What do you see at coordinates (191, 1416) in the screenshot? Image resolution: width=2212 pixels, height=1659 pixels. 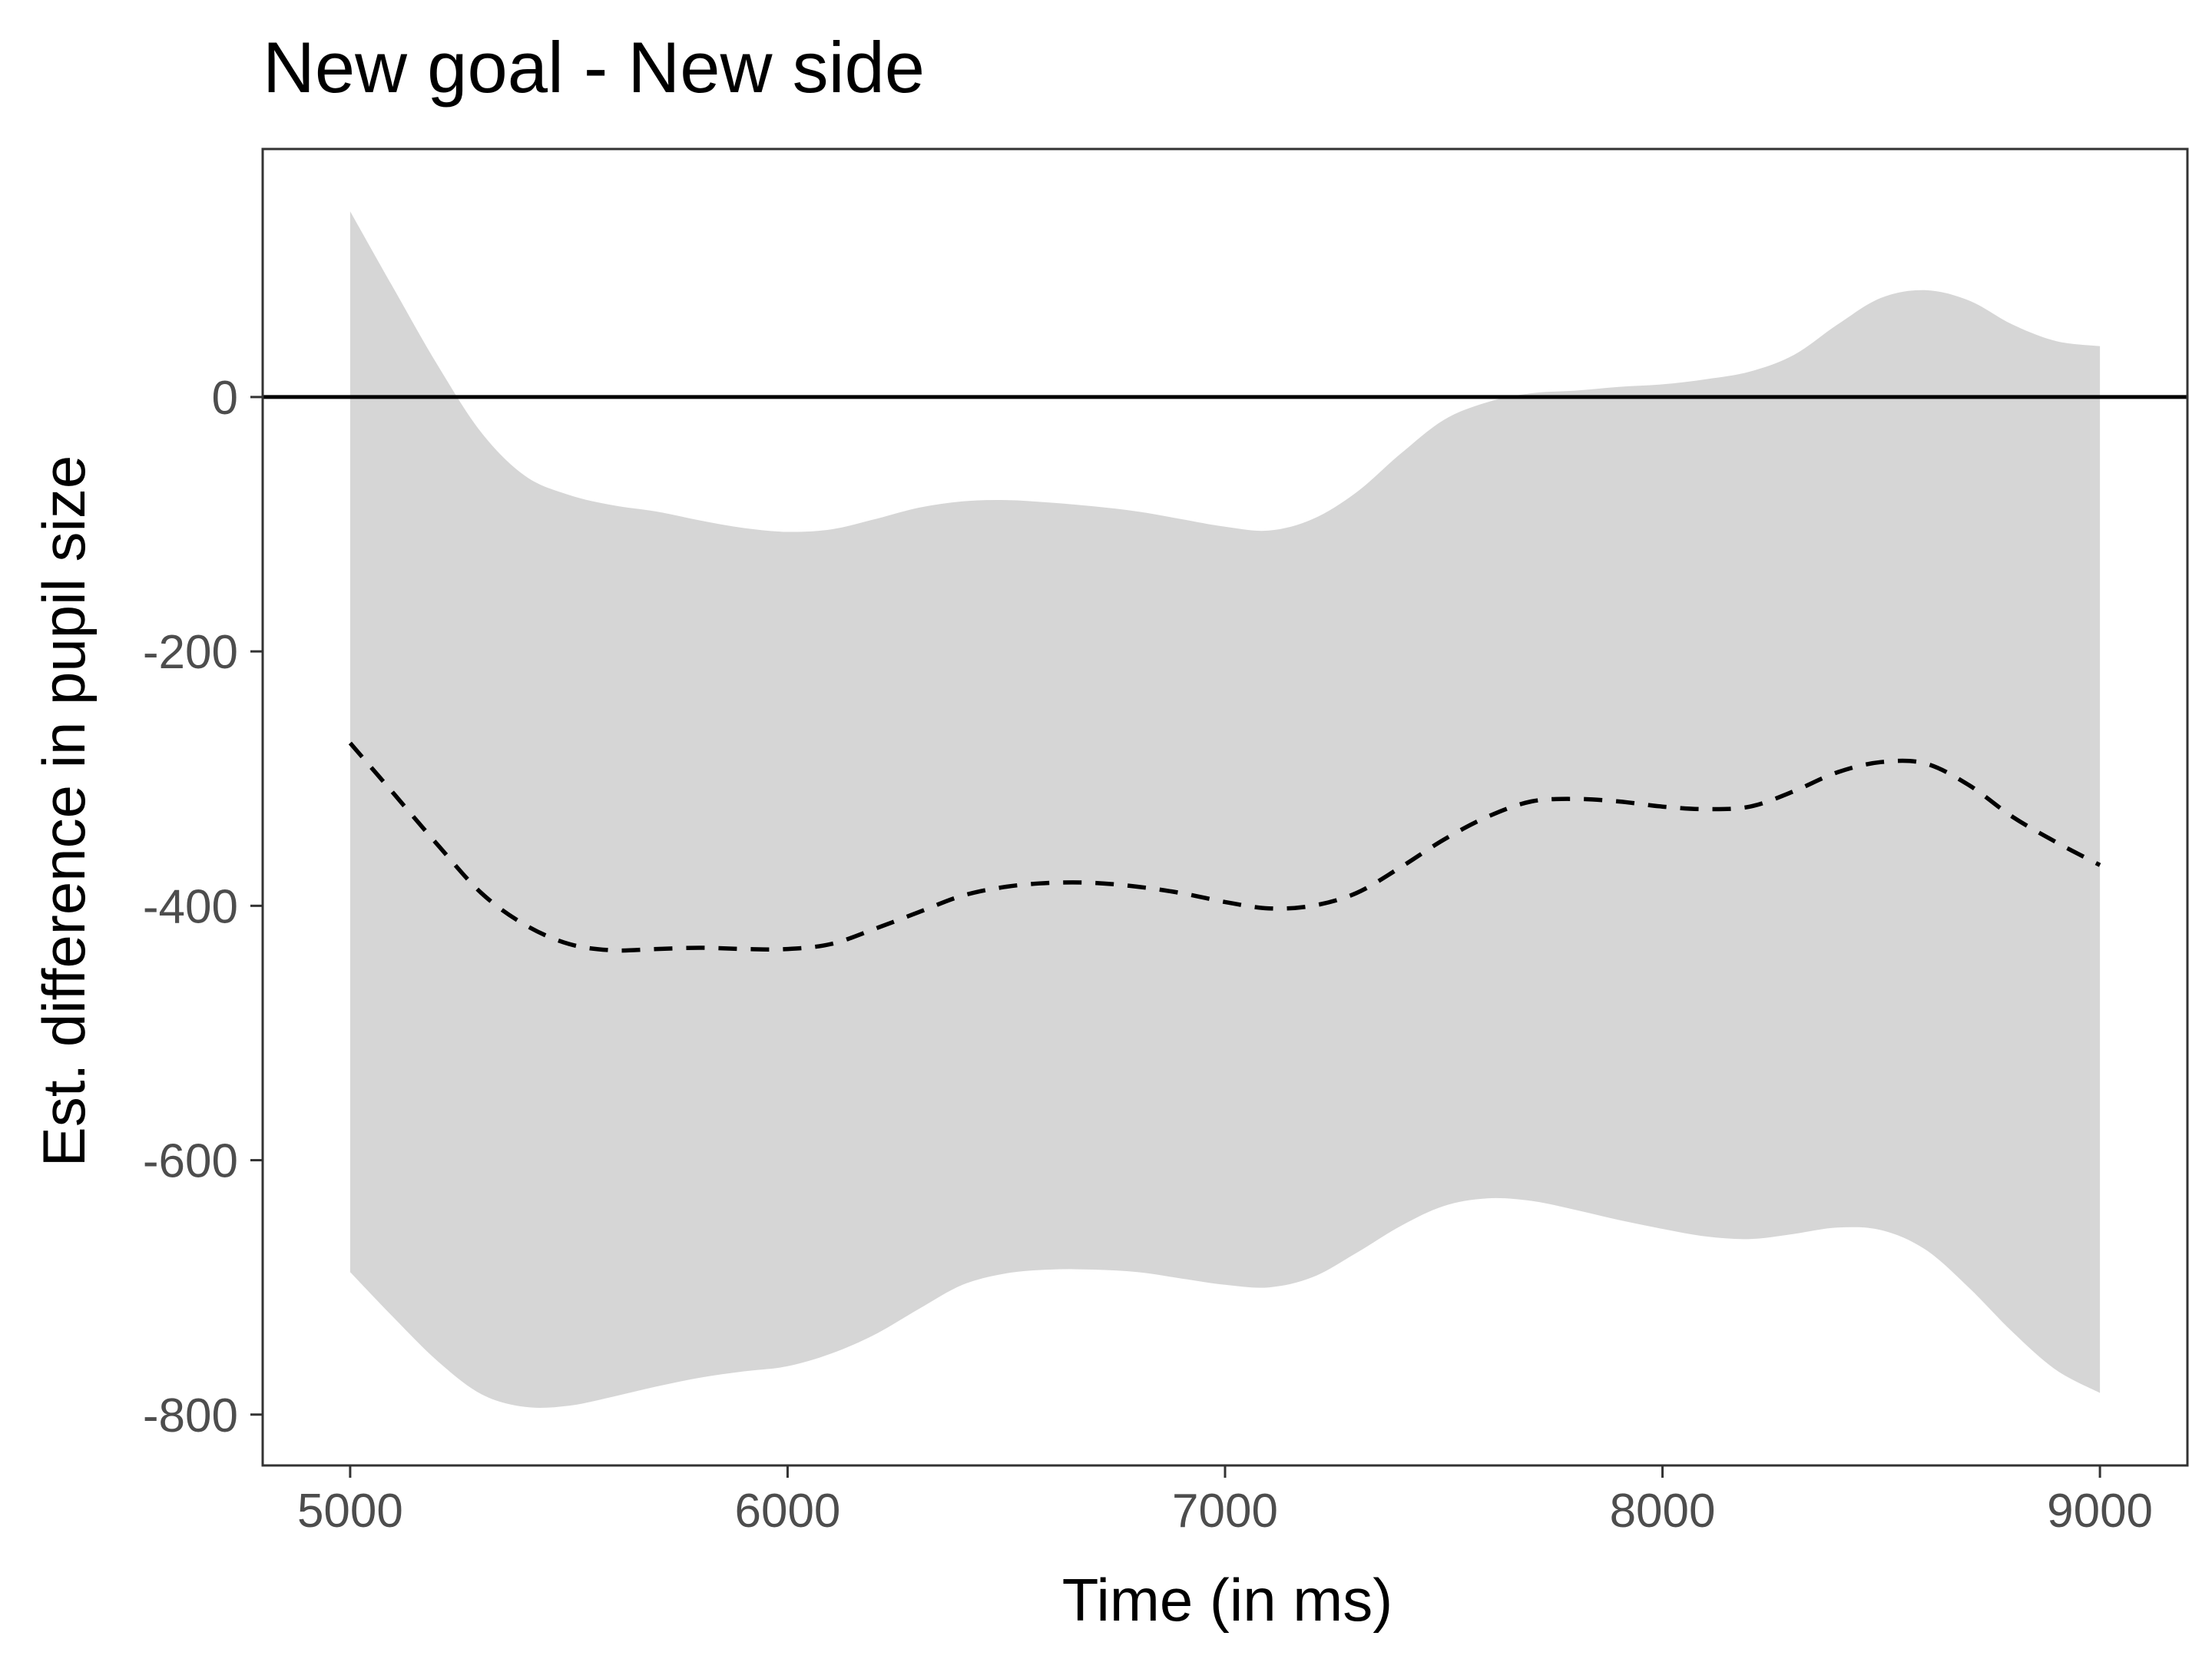 I see `y-tick-label: -800` at bounding box center [191, 1416].